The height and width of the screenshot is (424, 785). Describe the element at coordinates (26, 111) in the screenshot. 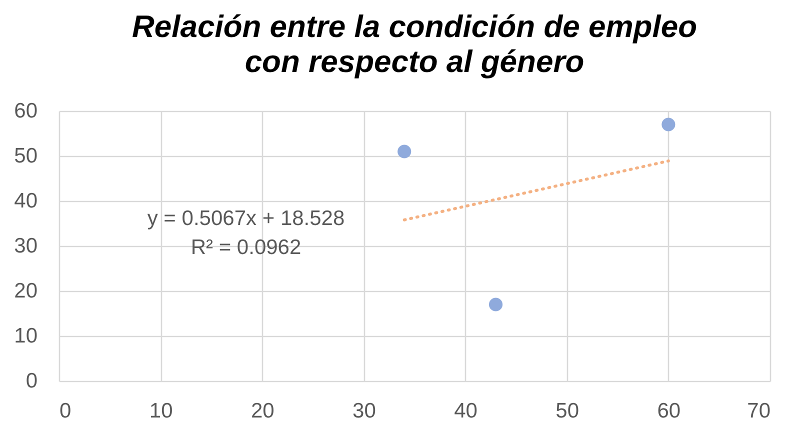

I see `y-tick-label: 60` at that location.